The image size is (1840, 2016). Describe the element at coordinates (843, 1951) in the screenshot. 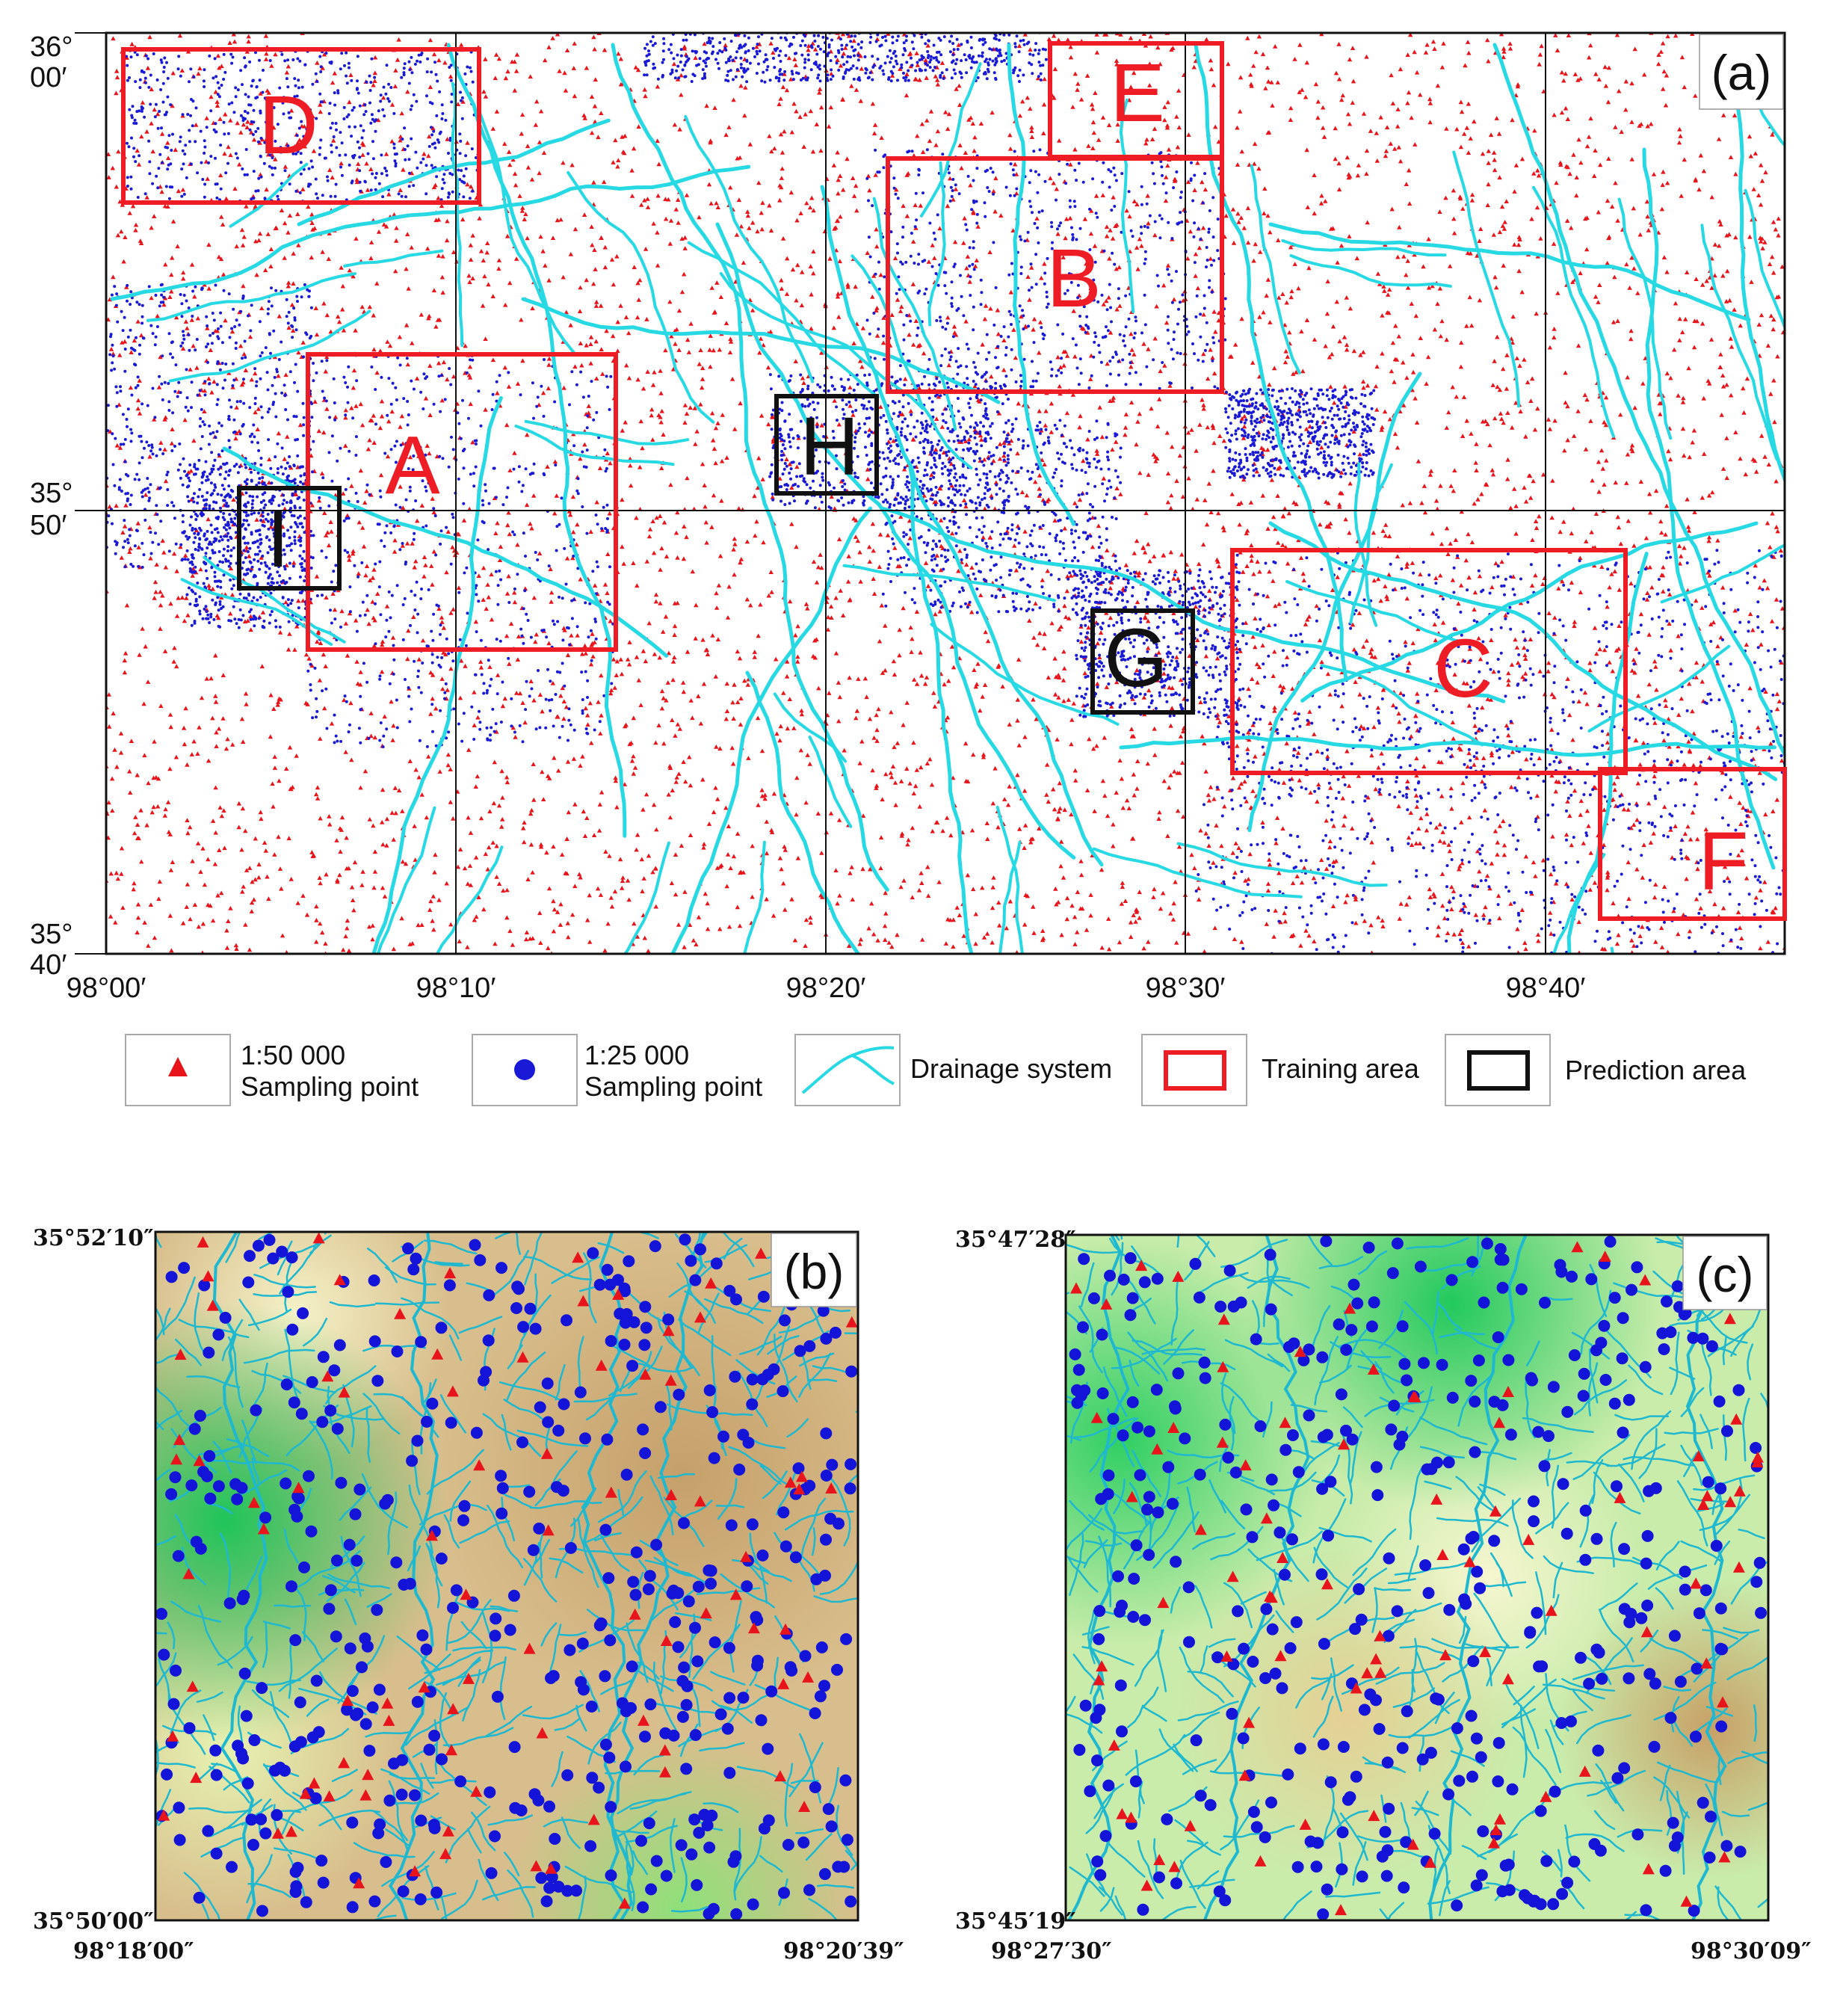

I see `panel-b-lon-right: 98°20′39″` at that location.